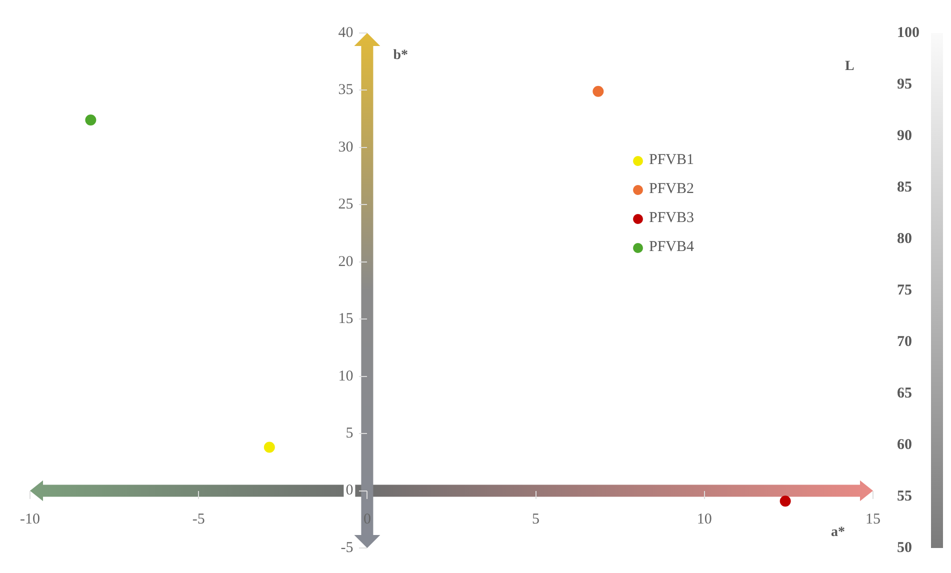 This screenshot has height=573, width=951. What do you see at coordinates (838, 532) in the screenshot?
I see `x-axis-title: a*` at bounding box center [838, 532].